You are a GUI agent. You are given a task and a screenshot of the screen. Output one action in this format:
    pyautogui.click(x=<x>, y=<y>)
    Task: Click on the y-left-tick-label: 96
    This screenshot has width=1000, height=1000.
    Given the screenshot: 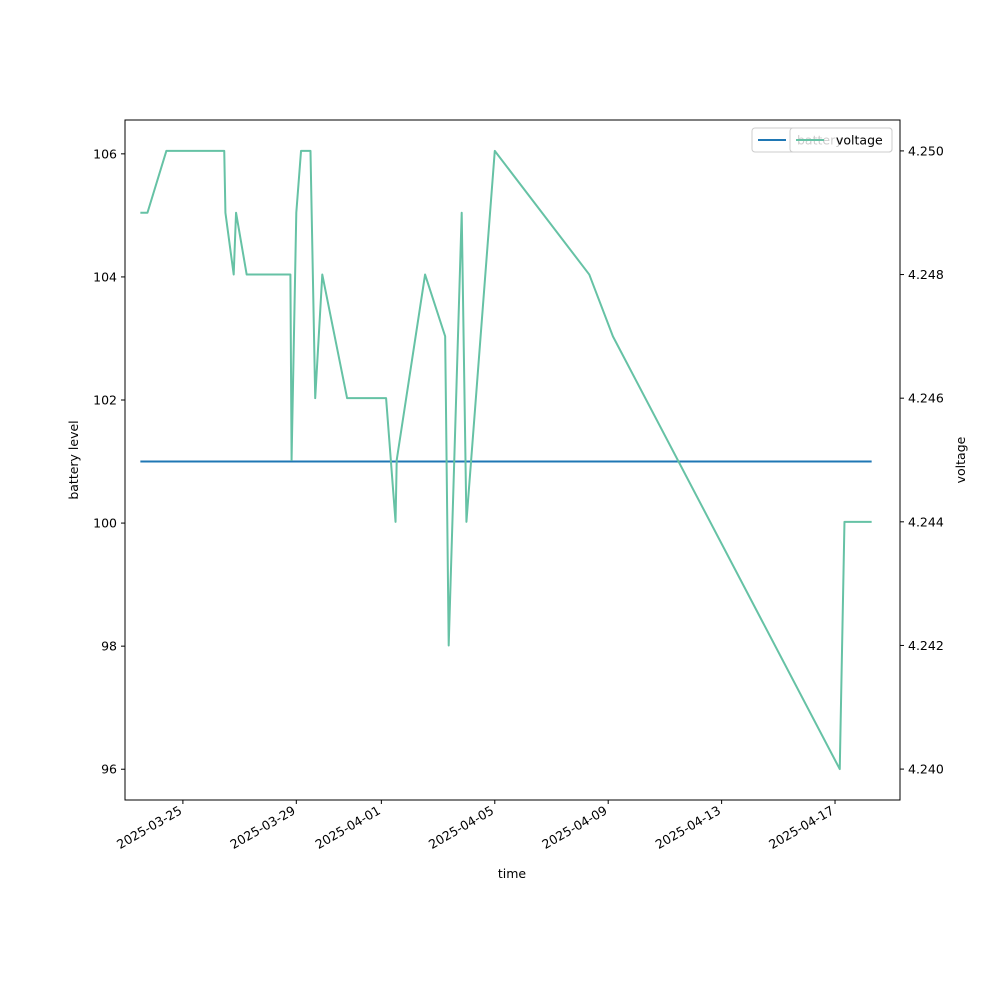 What is the action you would take?
    pyautogui.click(x=109, y=769)
    